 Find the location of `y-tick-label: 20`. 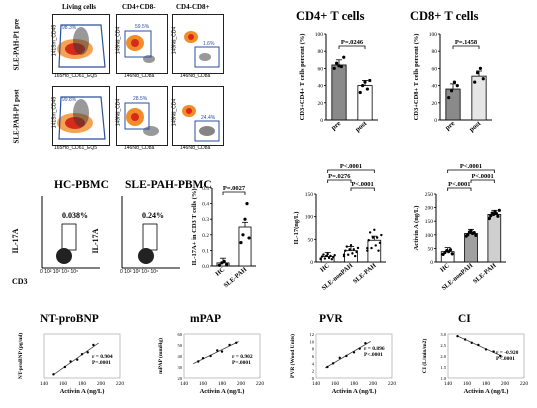

y-tick-label: 20 is located at coordinates (321, 104).